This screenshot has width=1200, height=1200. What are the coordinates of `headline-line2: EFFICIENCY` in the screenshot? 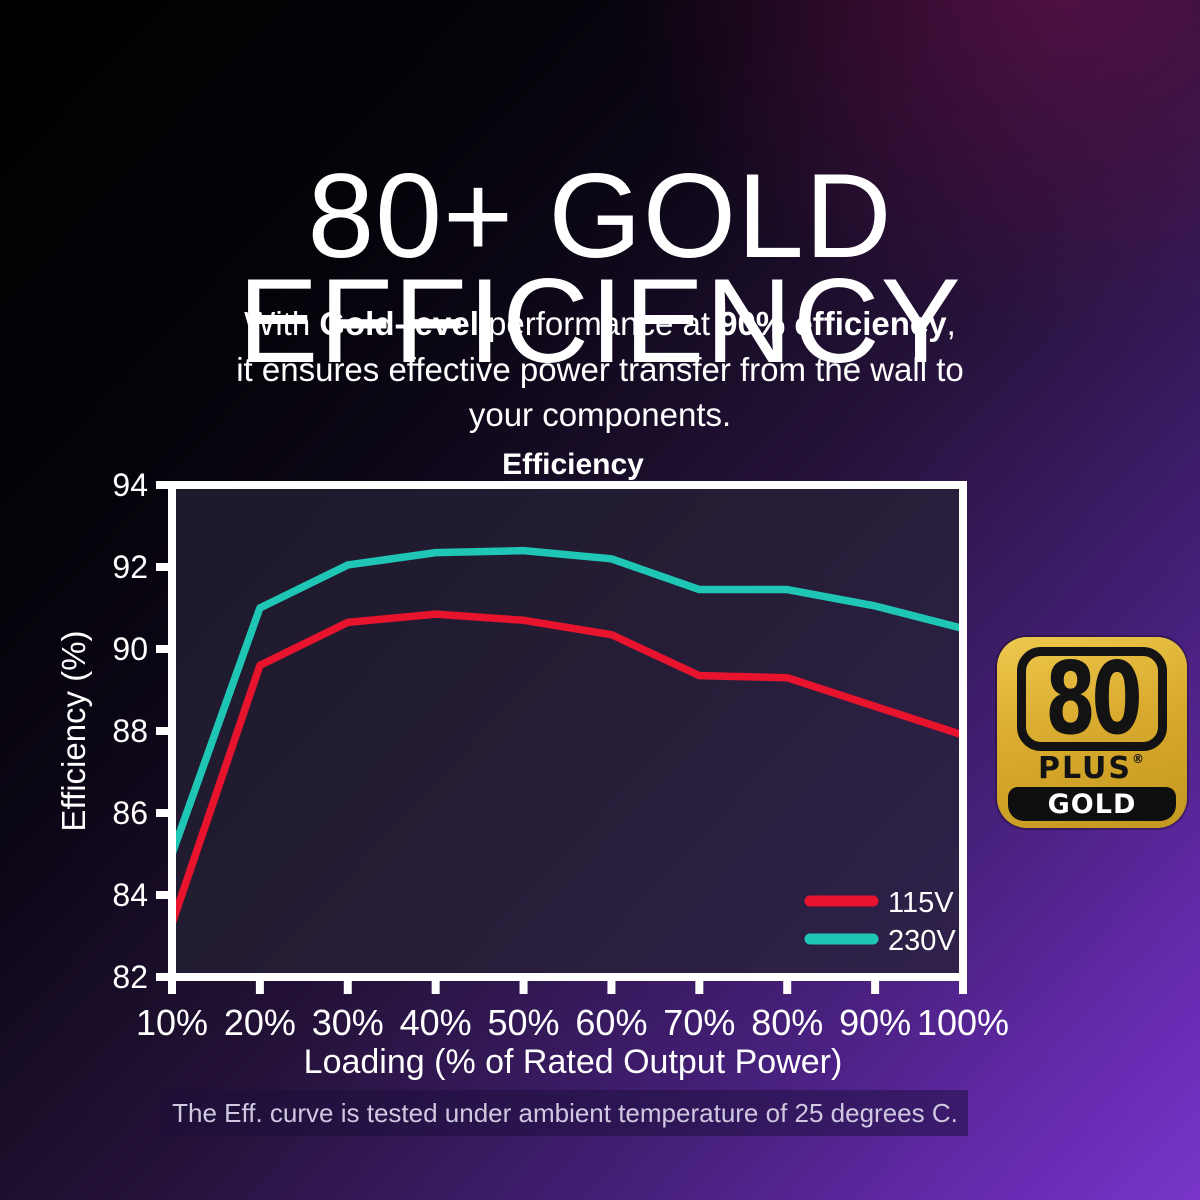 It's located at (600, 320).